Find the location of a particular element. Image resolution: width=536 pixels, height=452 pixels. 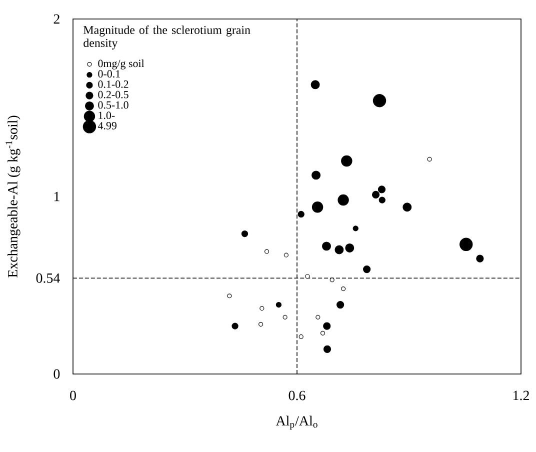

legend-label: 0.2-0.5 is located at coordinates (113, 94).